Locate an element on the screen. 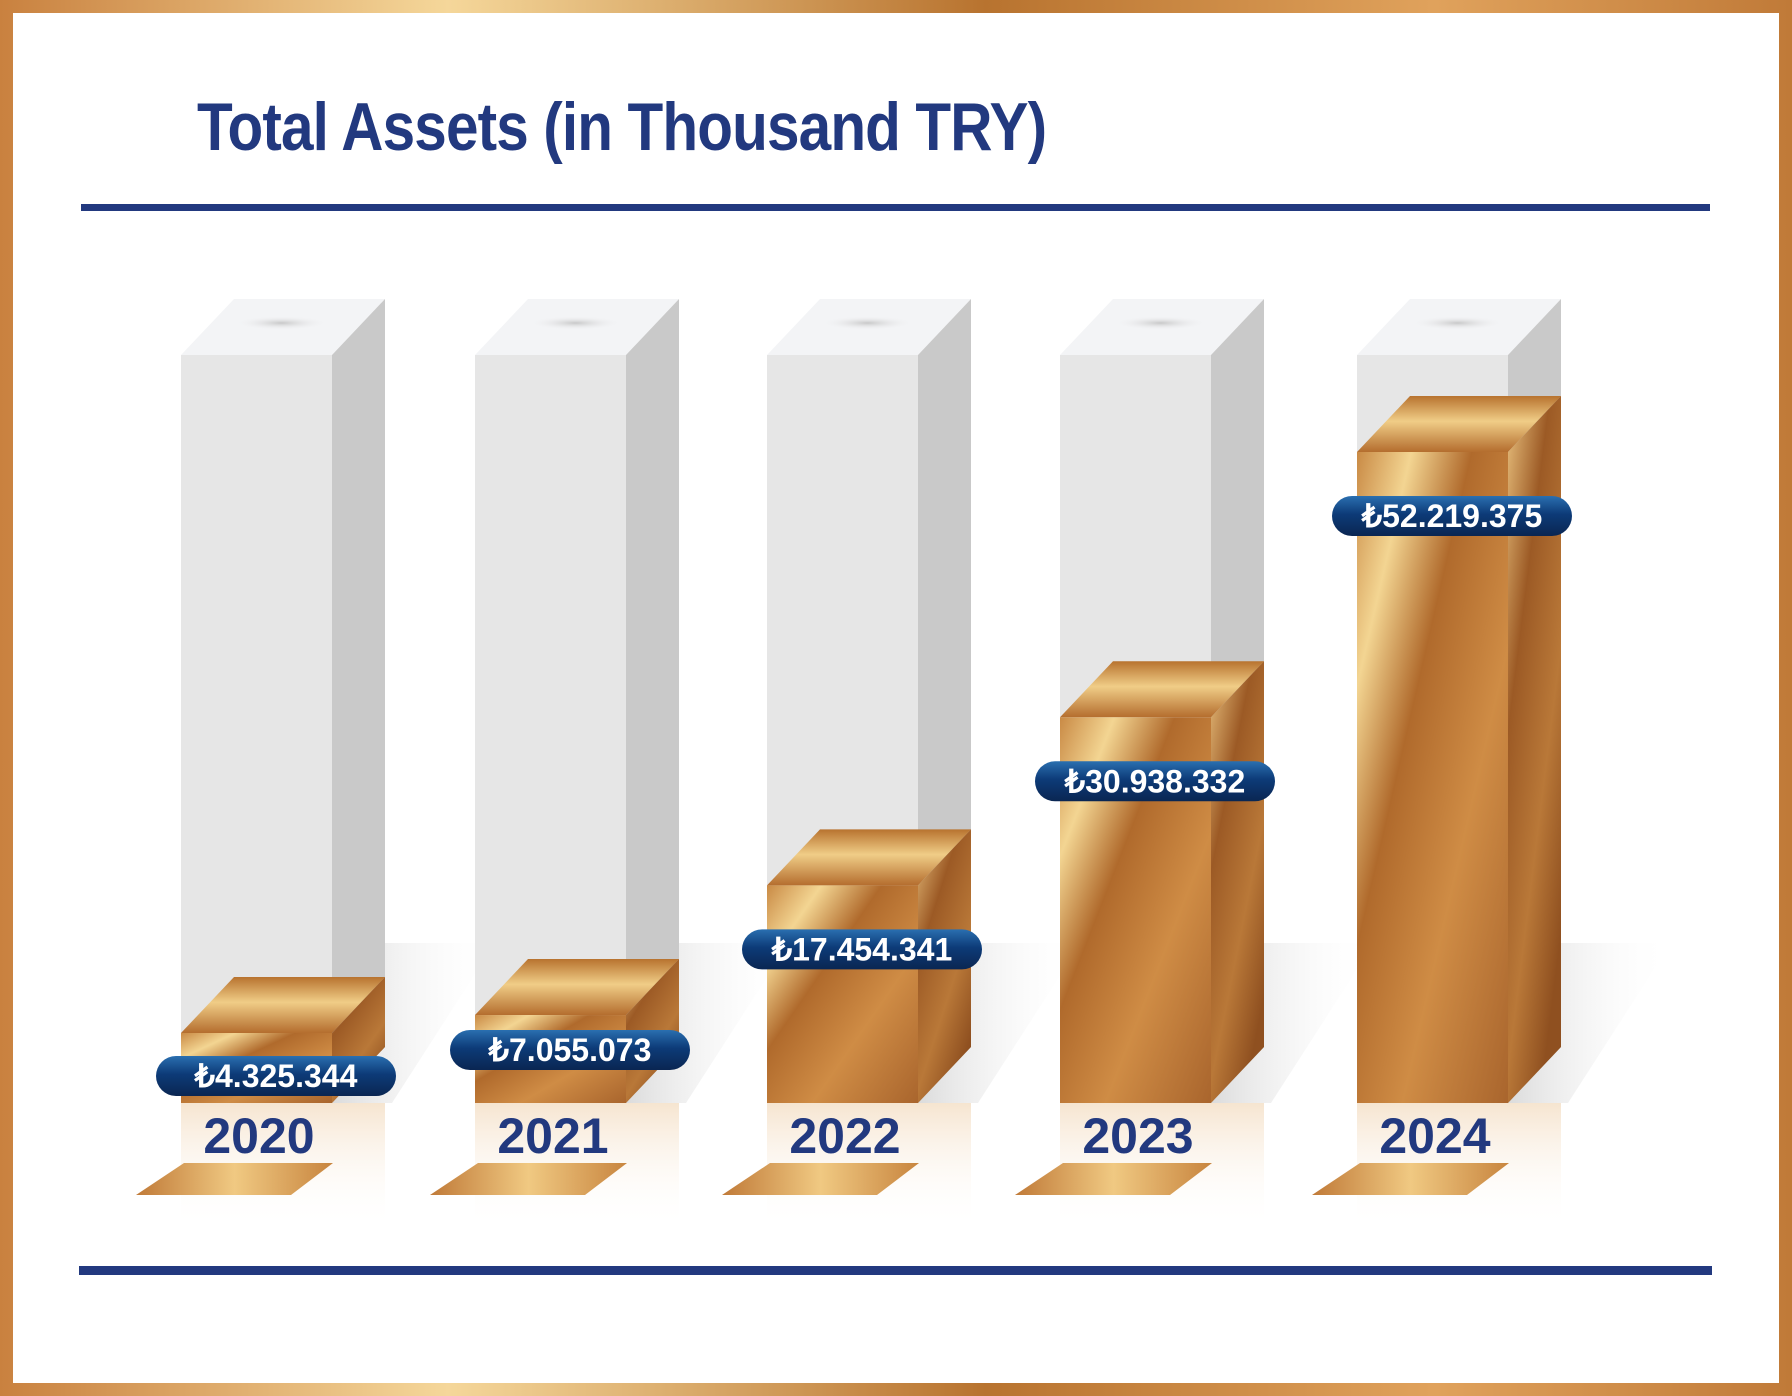 The width and height of the screenshot is (1792, 1396). bar-group-2024: 2024 ₺52.219.375 is located at coordinates (1491, 763).